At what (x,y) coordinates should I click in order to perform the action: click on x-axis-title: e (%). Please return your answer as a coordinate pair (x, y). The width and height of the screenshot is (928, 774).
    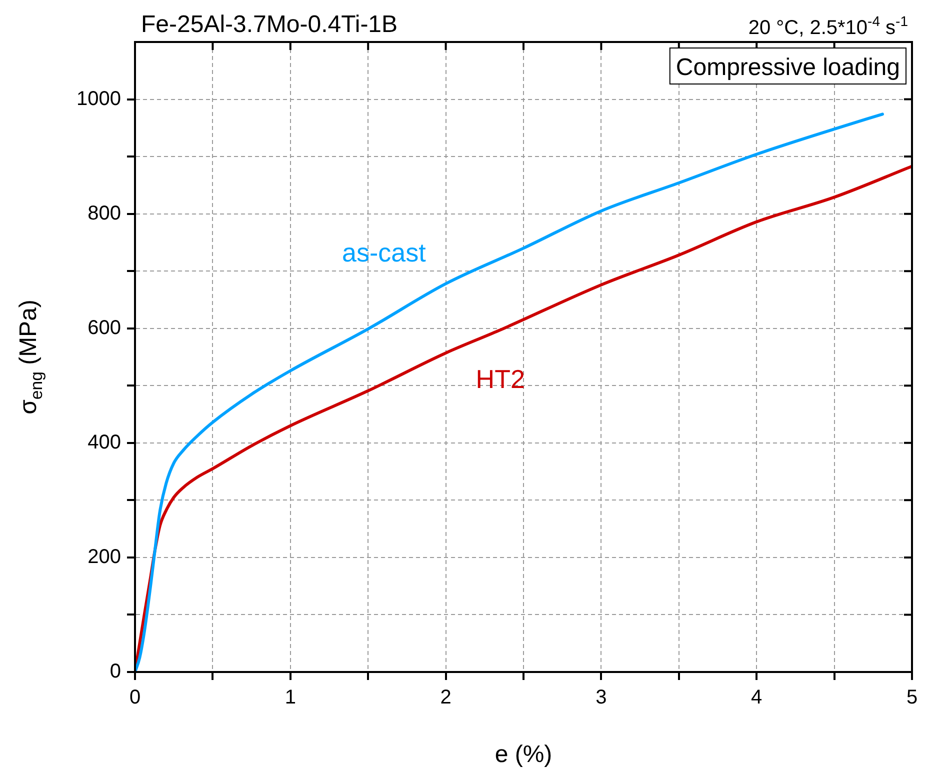
    Looking at the image, I should click on (523, 754).